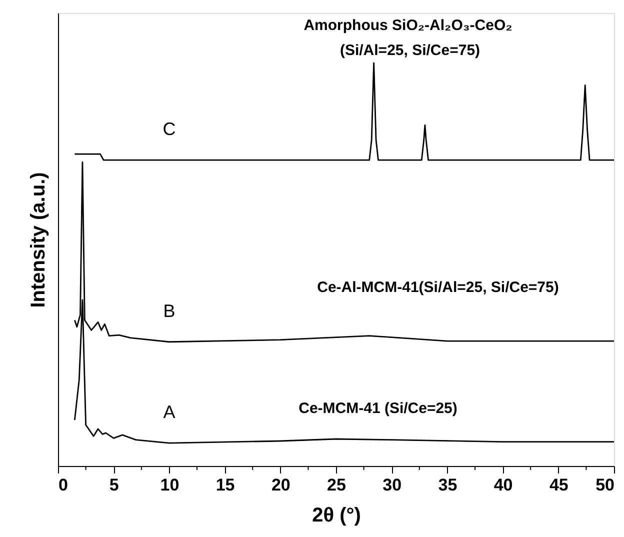  Describe the element at coordinates (503, 485) in the screenshot. I see `x-tick-label: 40` at that location.